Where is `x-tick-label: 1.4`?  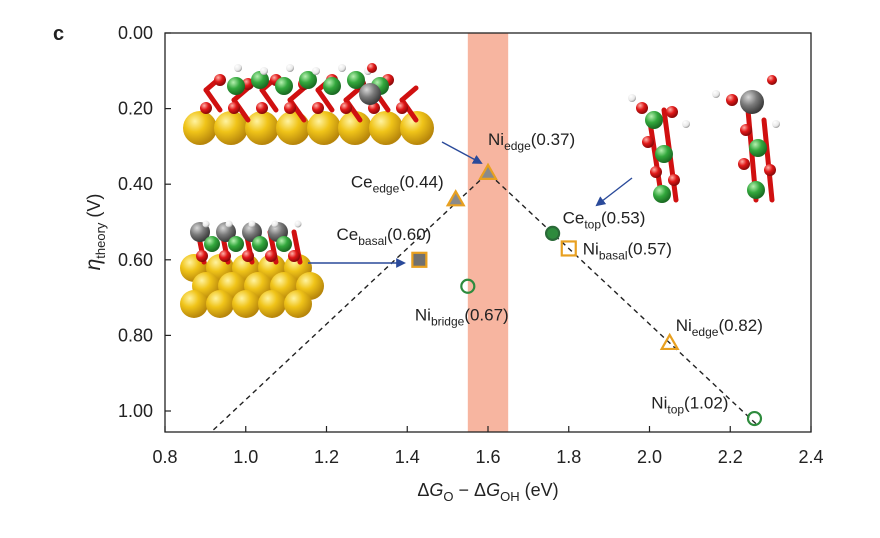 x-tick-label: 1.4 is located at coordinates (407, 457).